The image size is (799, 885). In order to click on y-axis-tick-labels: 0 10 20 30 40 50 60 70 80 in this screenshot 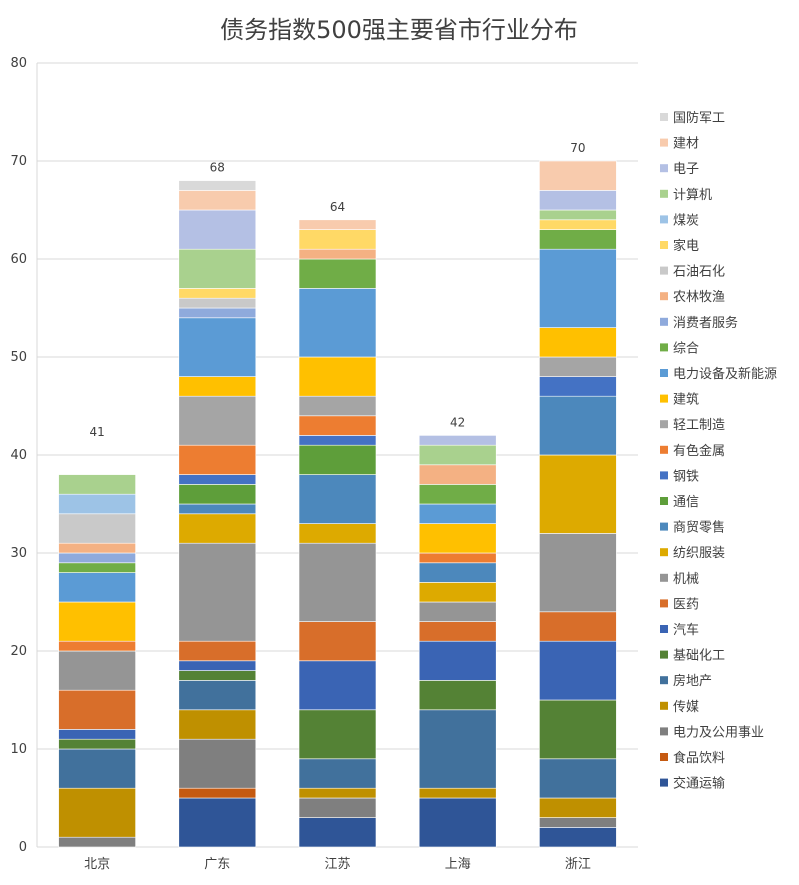, I will do `click(18, 455)`.